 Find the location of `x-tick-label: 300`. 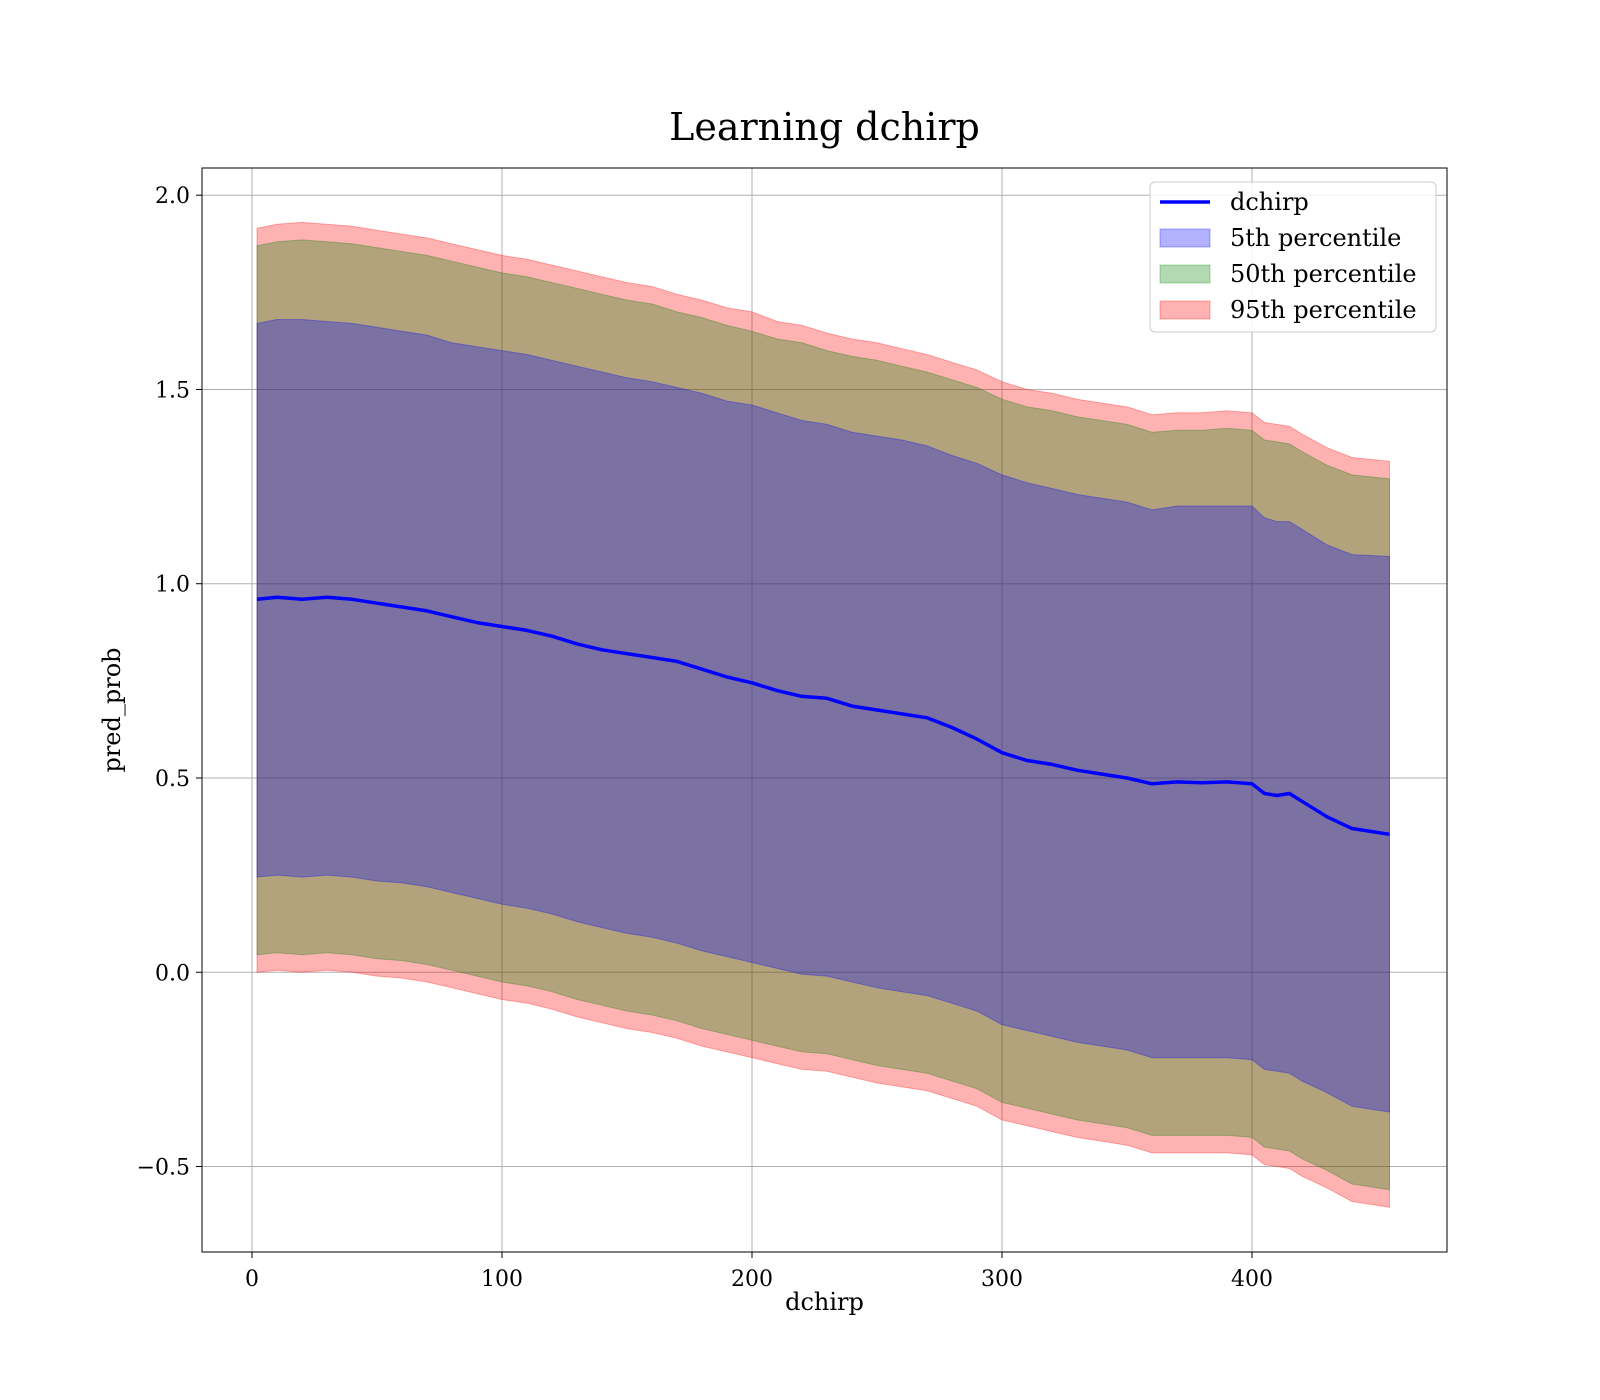

x-tick-label: 300 is located at coordinates (1002, 1279).